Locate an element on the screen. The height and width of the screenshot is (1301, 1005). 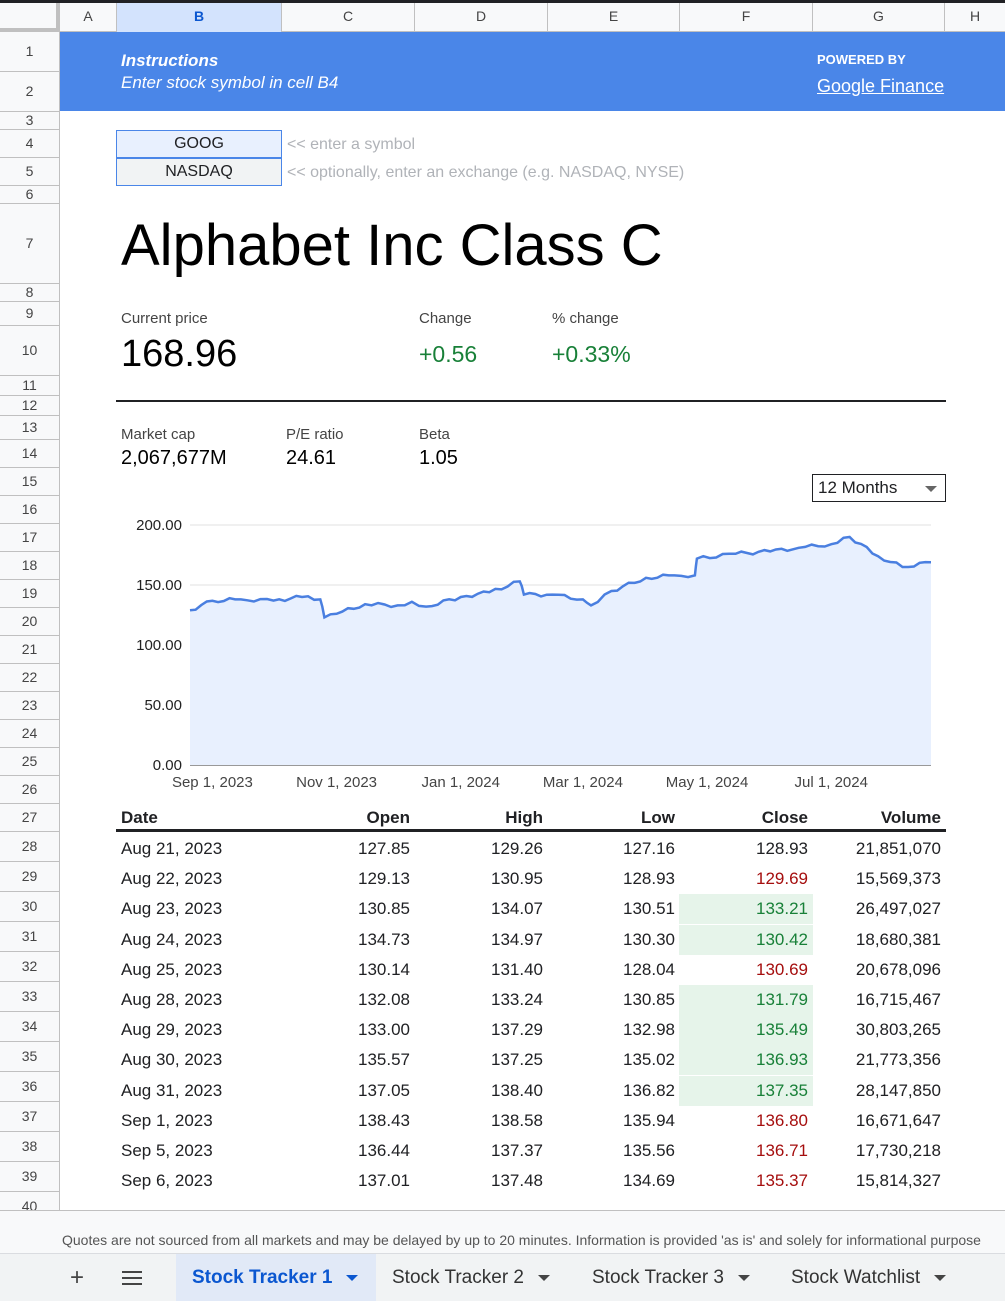
column-header-e: E is located at coordinates (614, 17).